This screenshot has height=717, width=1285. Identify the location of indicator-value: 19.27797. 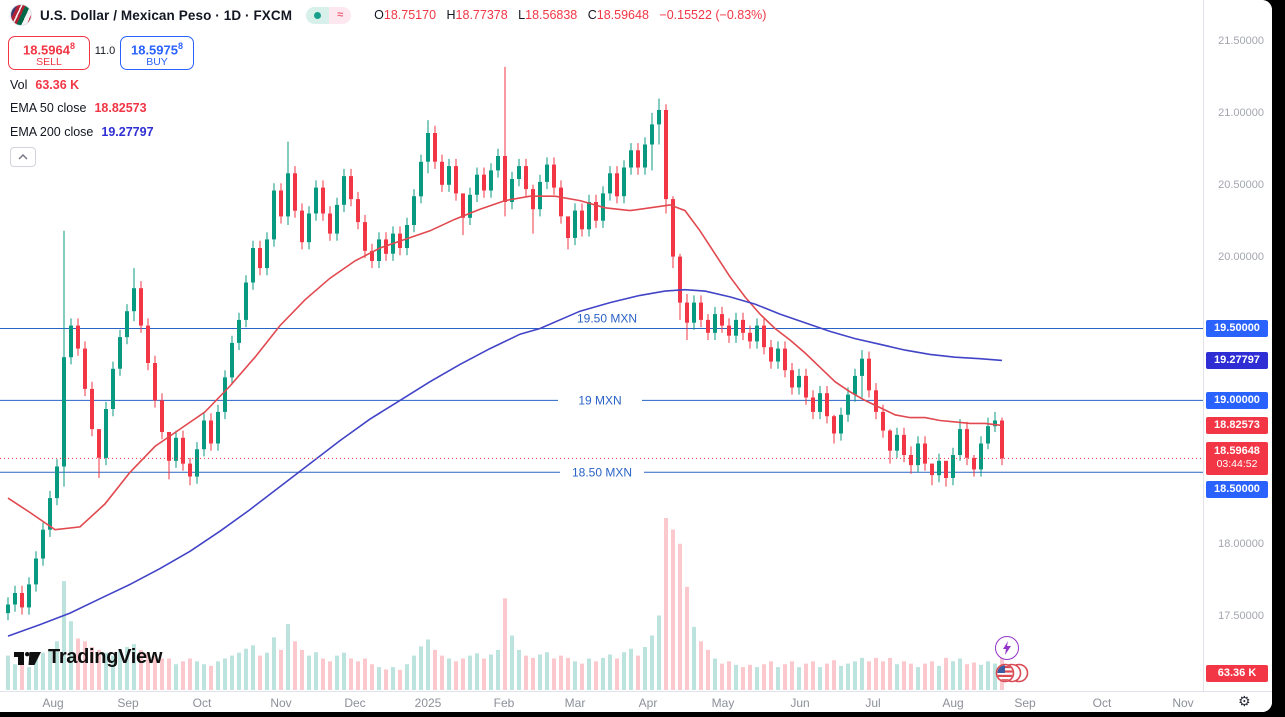
(127, 132).